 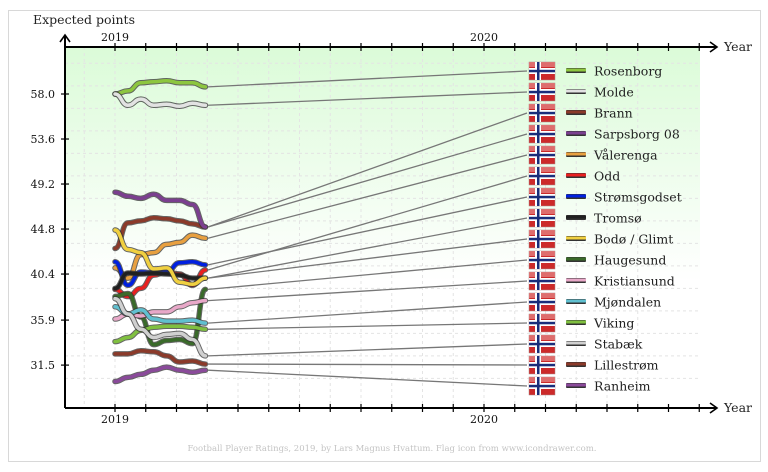 I want to click on y-tick-label: 40.4, so click(x=43, y=274).